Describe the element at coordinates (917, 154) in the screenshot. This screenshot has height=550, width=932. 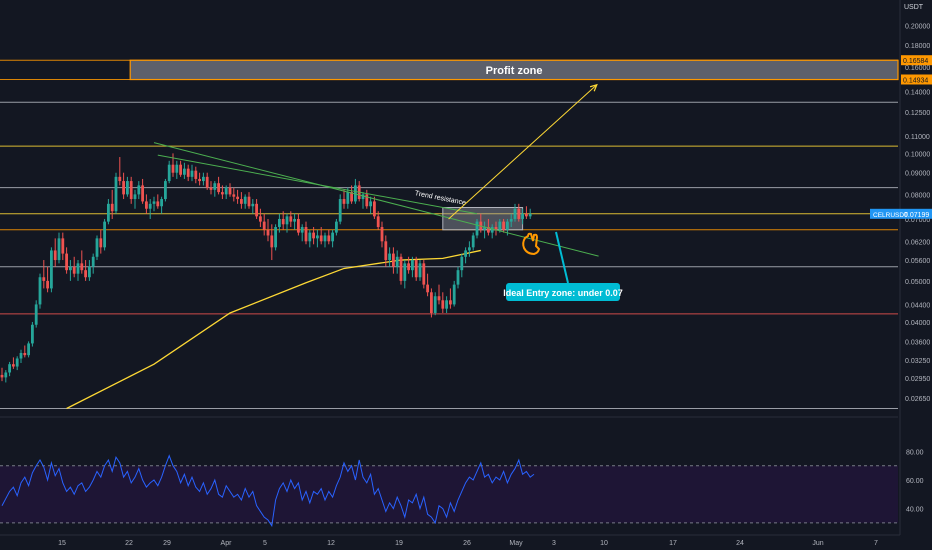
I see `price-tick-label: 0.10000` at that location.